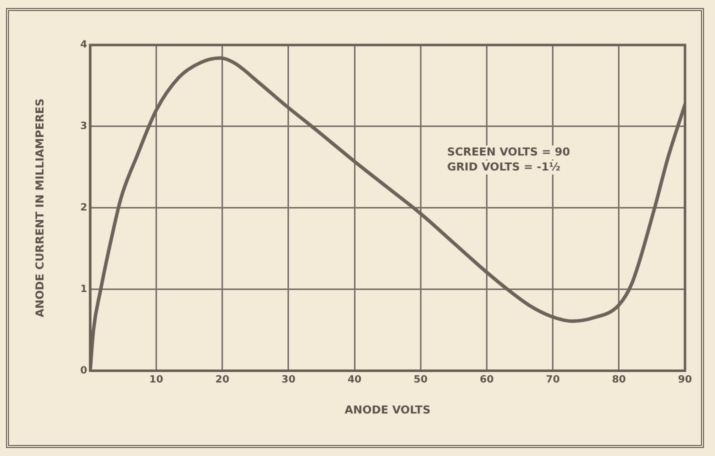  Describe the element at coordinates (685, 380) in the screenshot. I see `x-tick-label: 90` at that location.